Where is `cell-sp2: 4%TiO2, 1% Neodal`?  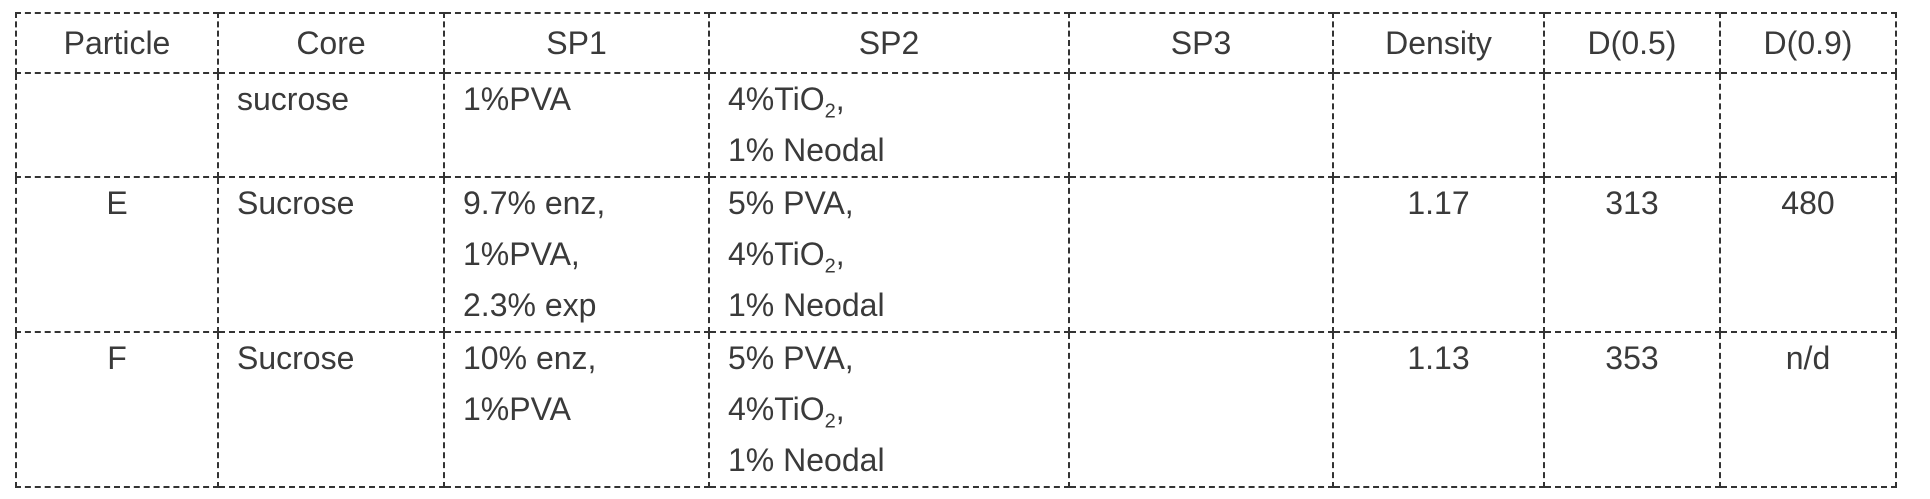 cell-sp2: 4%TiO2, 1% Neodal is located at coordinates (889, 125).